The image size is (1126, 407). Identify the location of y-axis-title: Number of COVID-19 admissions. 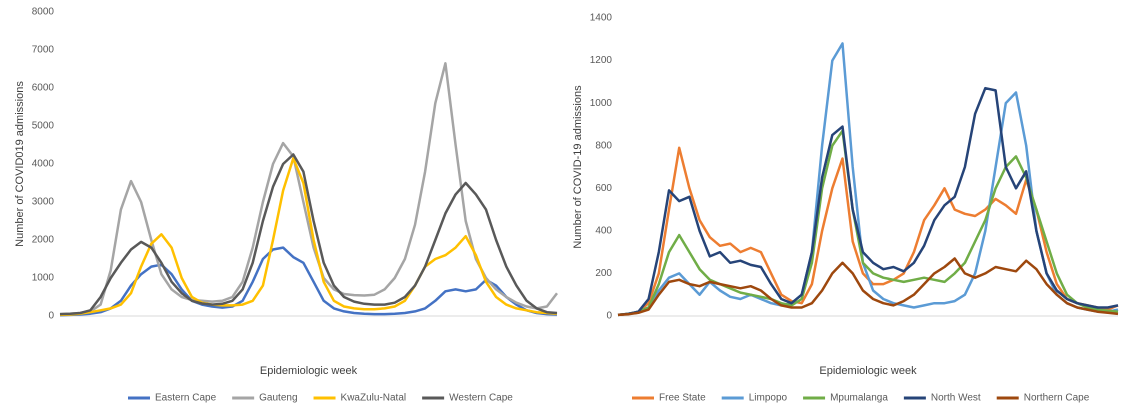
(578, 167).